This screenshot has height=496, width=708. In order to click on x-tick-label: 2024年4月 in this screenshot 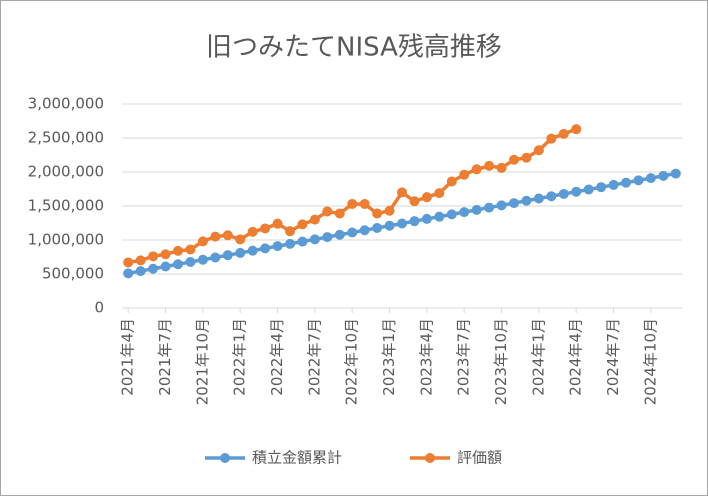, I will do `click(576, 357)`.